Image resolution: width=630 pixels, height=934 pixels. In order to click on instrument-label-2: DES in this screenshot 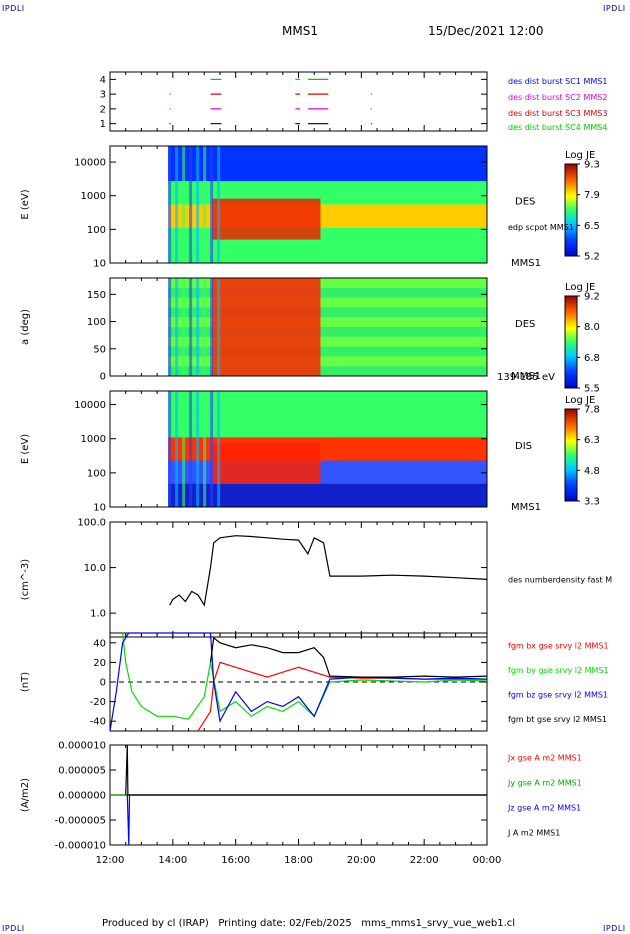, I will do `click(525, 324)`.